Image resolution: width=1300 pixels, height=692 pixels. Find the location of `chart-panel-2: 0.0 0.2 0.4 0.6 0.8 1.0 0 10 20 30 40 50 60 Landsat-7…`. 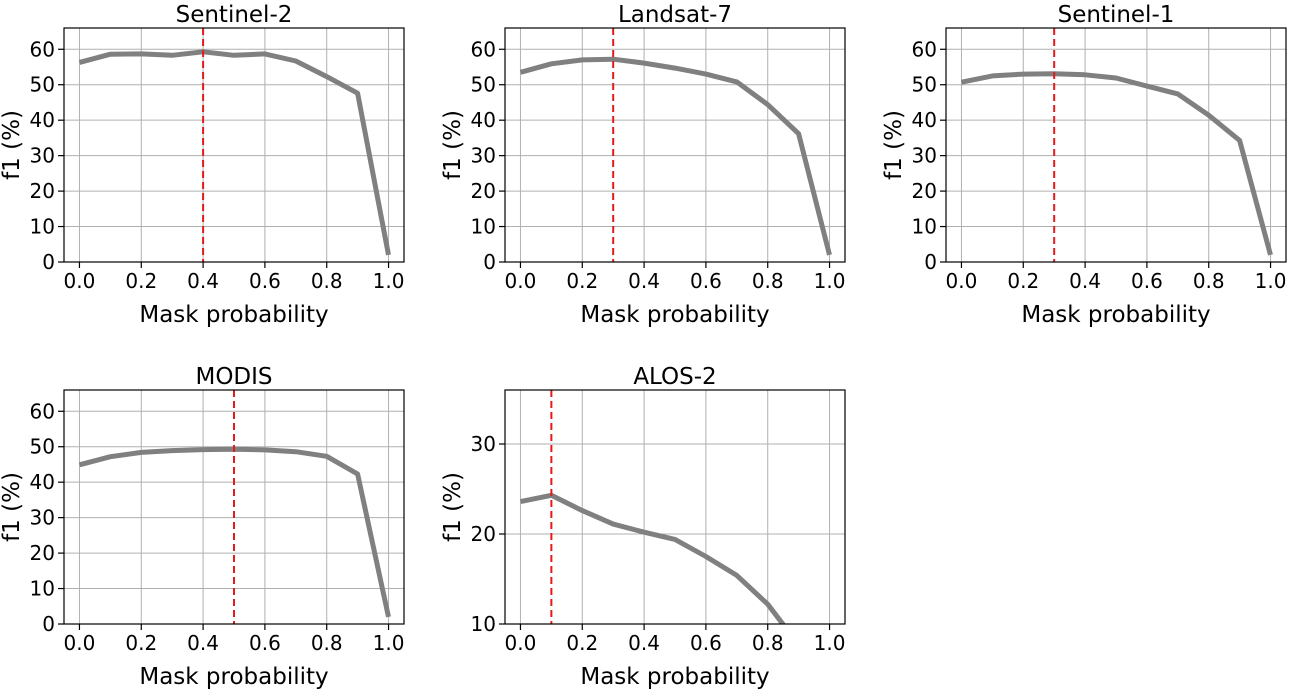

chart-panel-2: 0.0 0.2 0.4 0.6 0.8 1.0 0 10 20 30 40 50 60 Landsat-7… is located at coordinates (643, 165).